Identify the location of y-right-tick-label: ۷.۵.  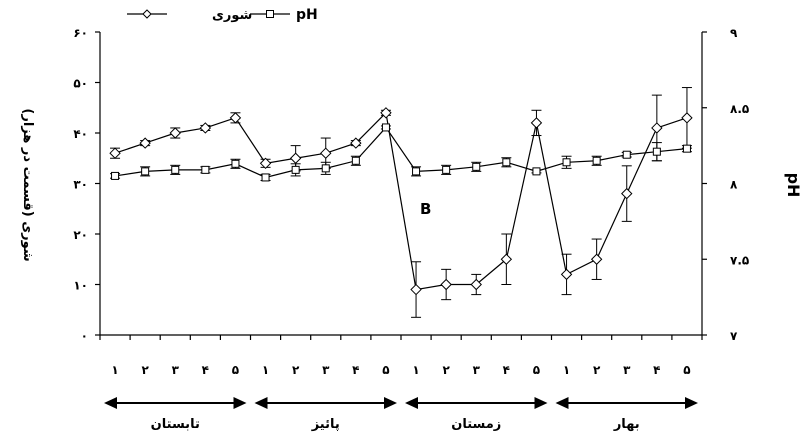
(739, 260).